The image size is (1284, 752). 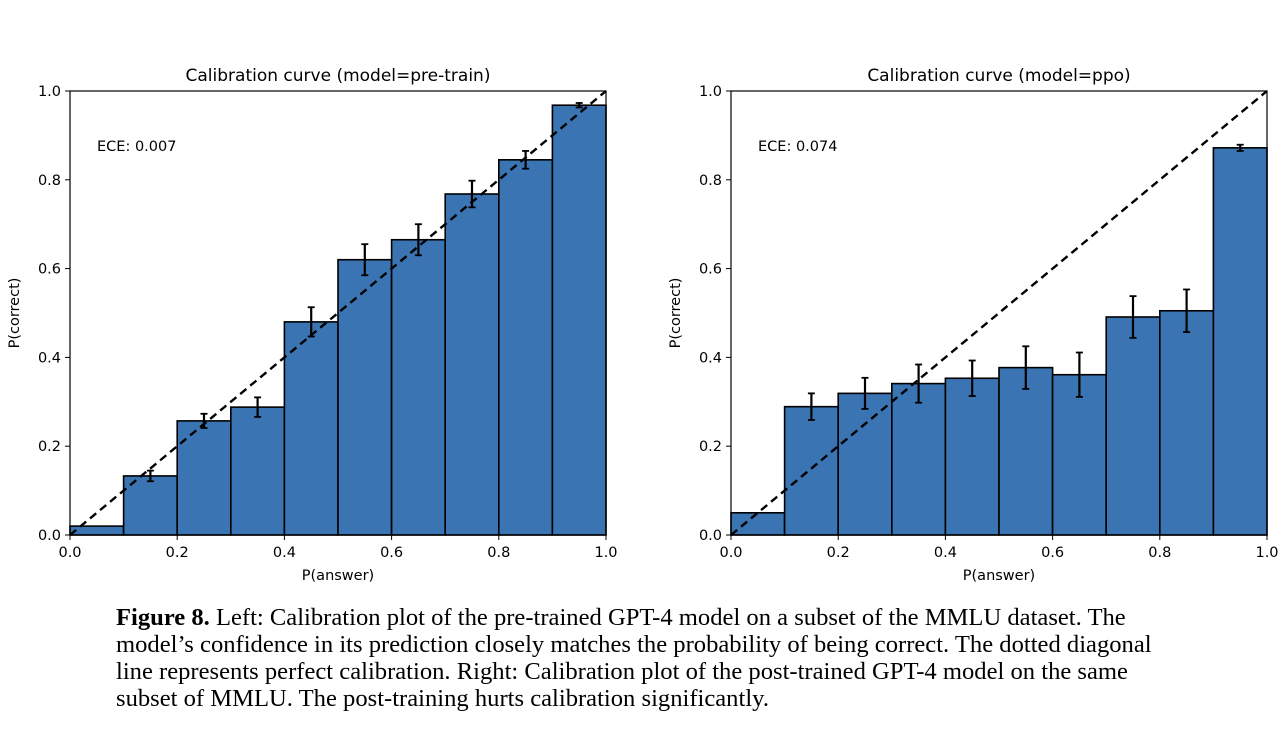 I want to click on chart-title: Calibration curve (model=pre-train), so click(x=338, y=76).